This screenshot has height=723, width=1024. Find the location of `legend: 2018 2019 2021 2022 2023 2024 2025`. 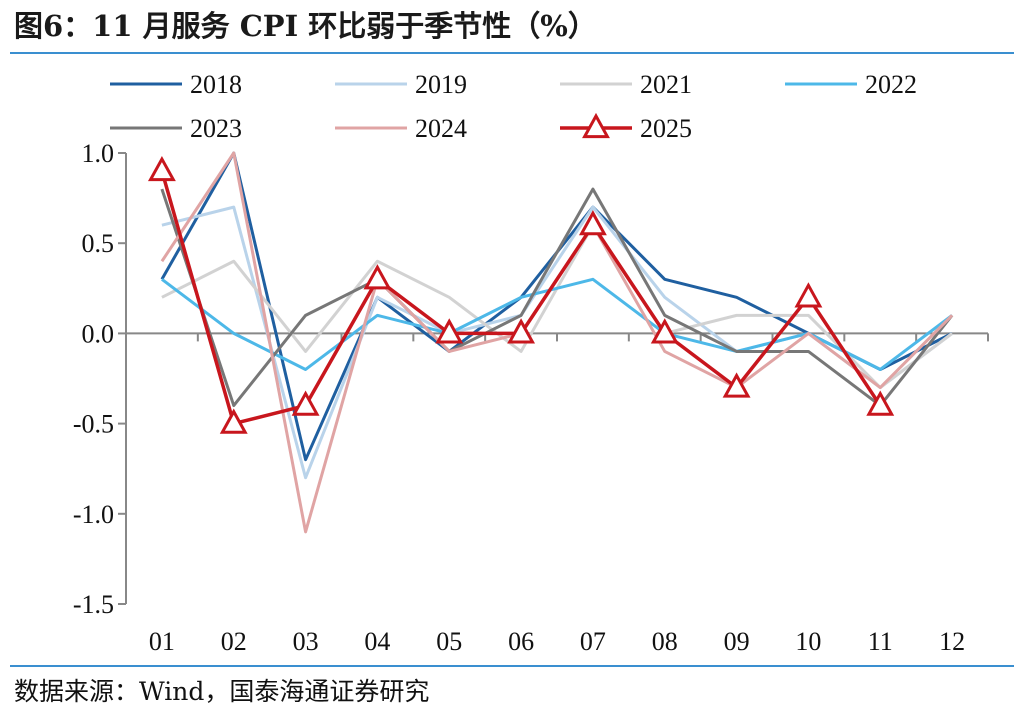

legend: 2018 2019 2021 2022 2023 2024 2025 is located at coordinates (513, 106).